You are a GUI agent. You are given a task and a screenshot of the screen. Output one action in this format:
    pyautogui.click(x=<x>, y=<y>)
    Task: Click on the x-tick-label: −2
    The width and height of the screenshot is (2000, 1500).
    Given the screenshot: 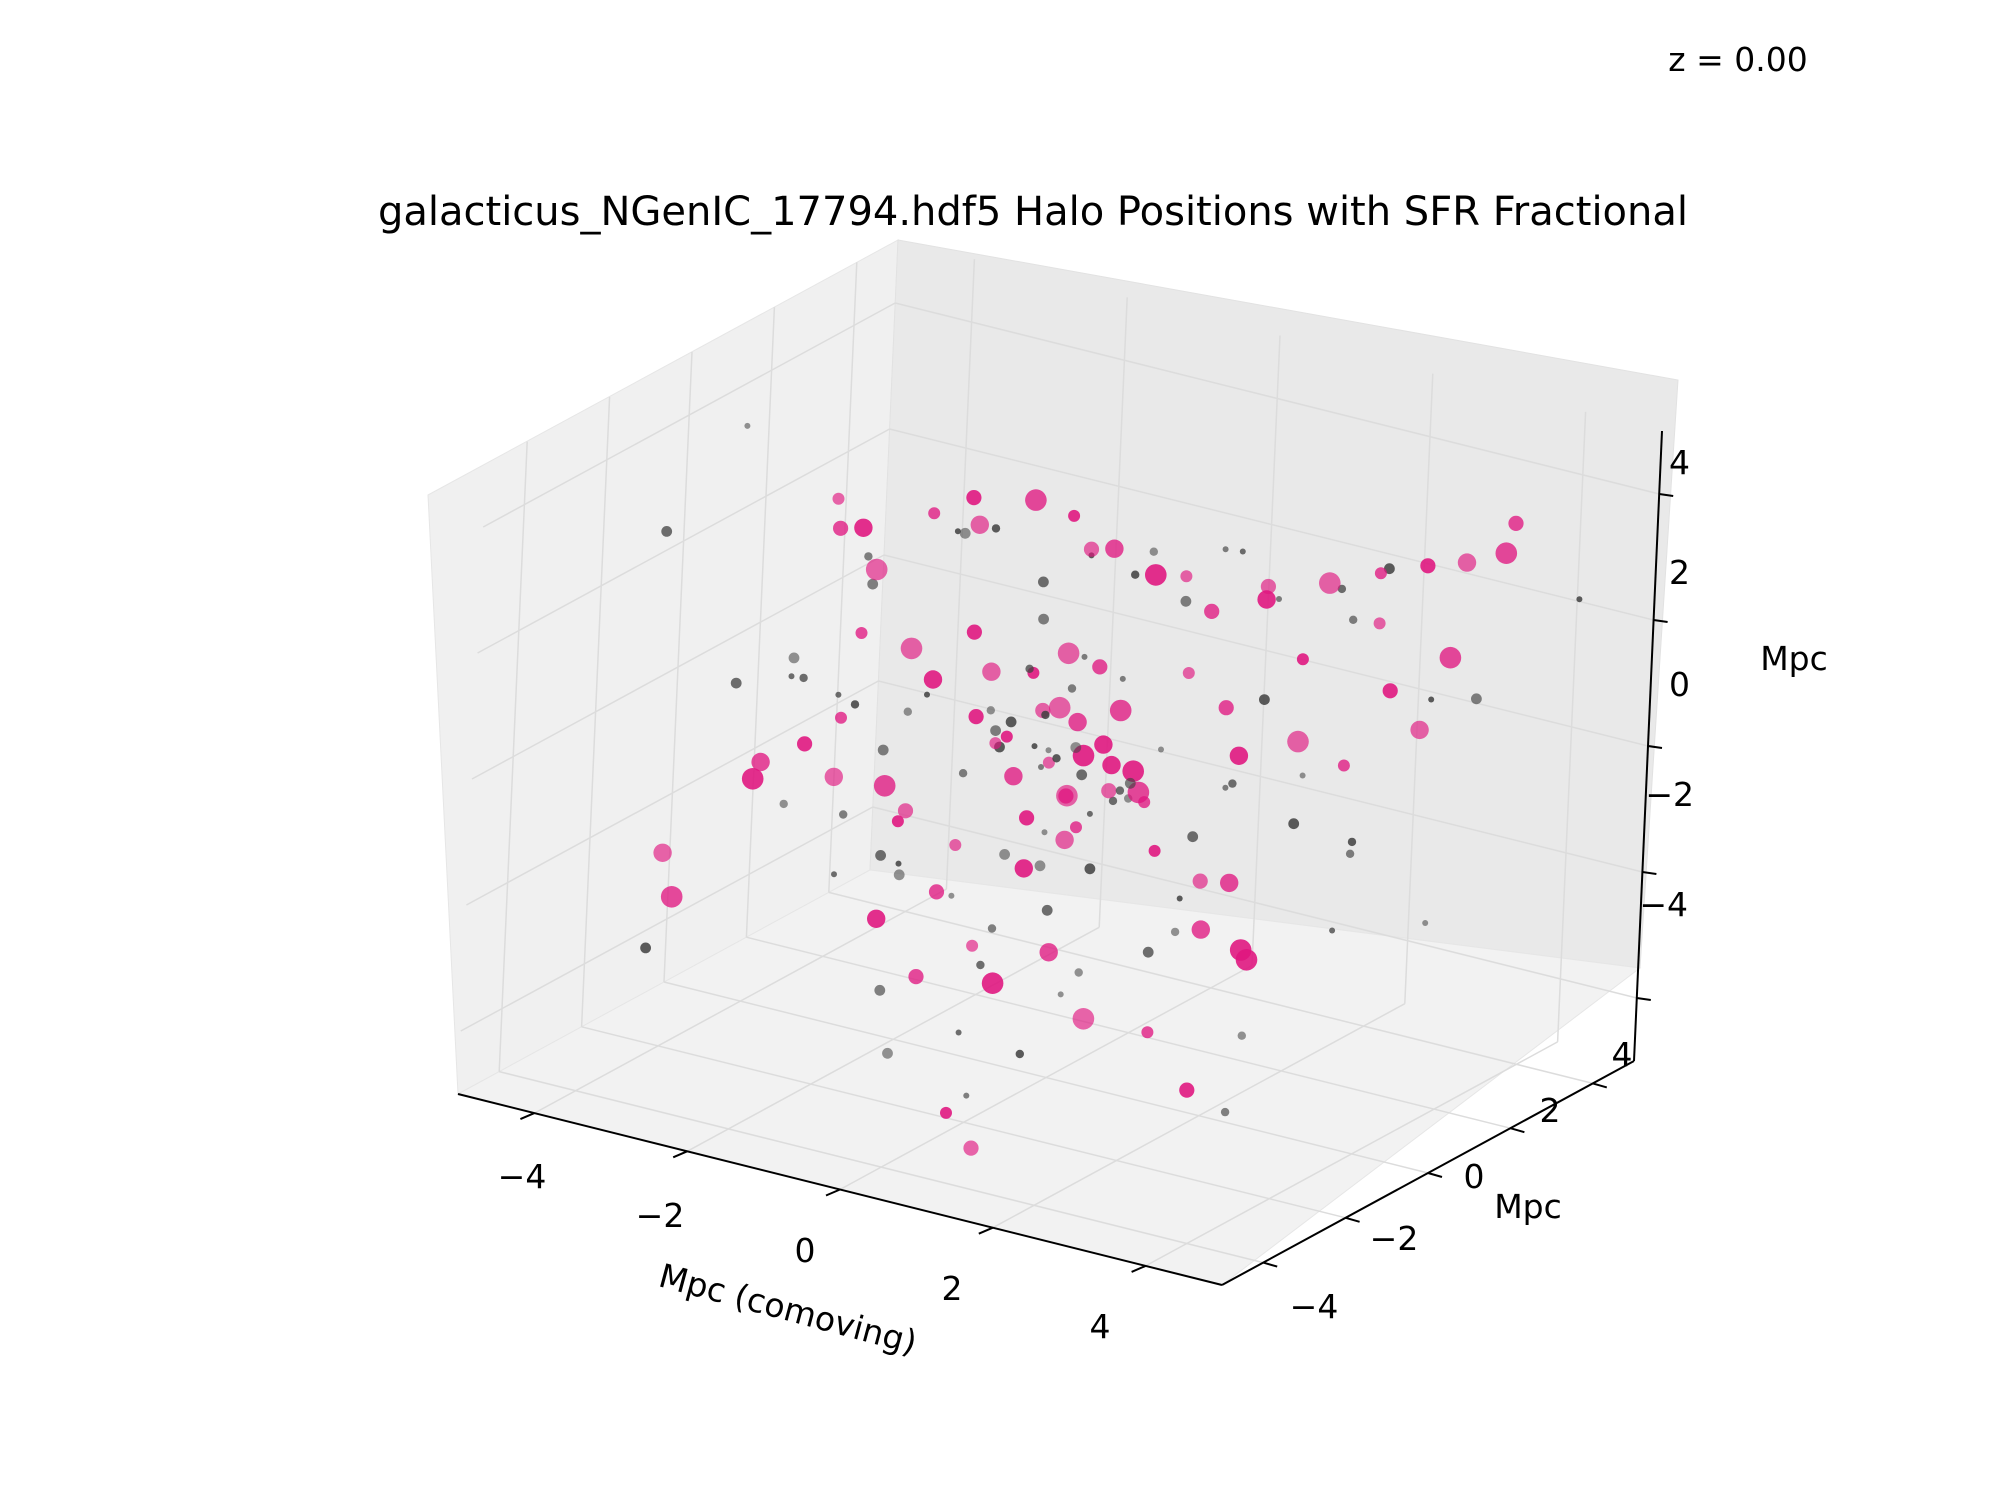 What is the action you would take?
    pyautogui.click(x=660, y=1215)
    